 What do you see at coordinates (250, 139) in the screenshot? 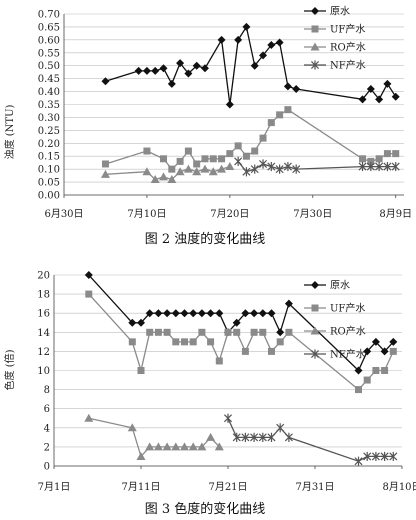
I see `series-line` at bounding box center [250, 139].